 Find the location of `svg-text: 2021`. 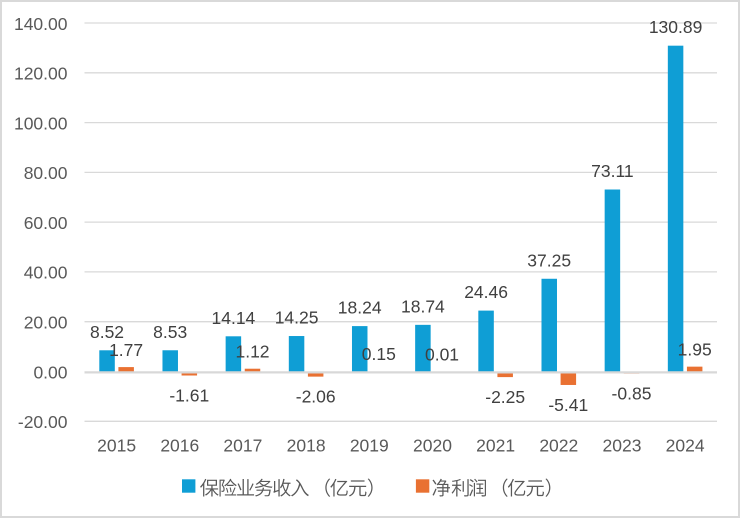

svg-text: 2021 is located at coordinates (495, 446).